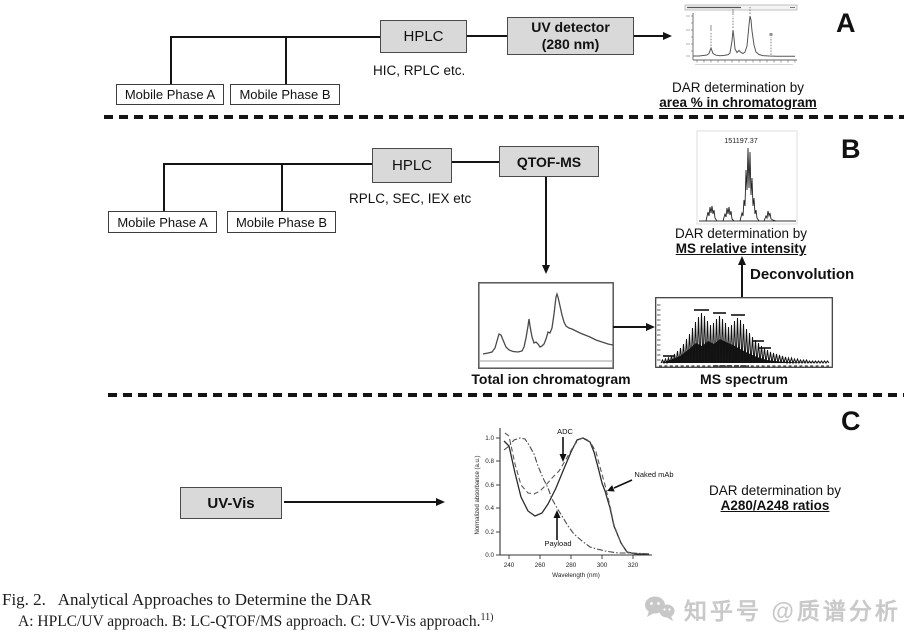 The width and height of the screenshot is (904, 638). I want to click on mobile-phase-a-label-b: Mobile Phase A, so click(162, 222).